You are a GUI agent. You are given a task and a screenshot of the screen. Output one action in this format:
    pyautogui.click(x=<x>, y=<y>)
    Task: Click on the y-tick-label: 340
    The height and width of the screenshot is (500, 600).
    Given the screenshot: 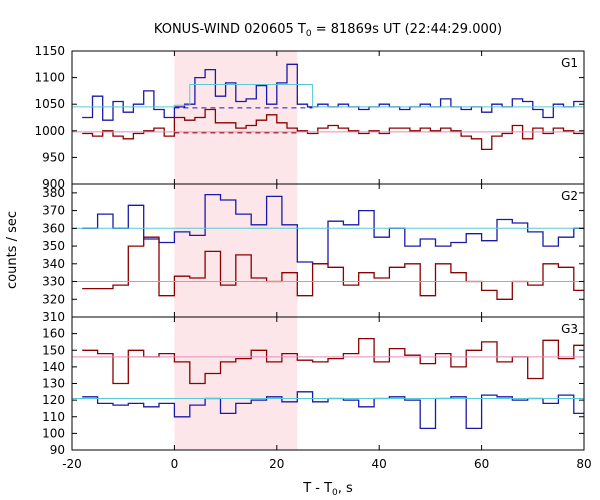 What is the action you would take?
    pyautogui.click(x=53, y=264)
    